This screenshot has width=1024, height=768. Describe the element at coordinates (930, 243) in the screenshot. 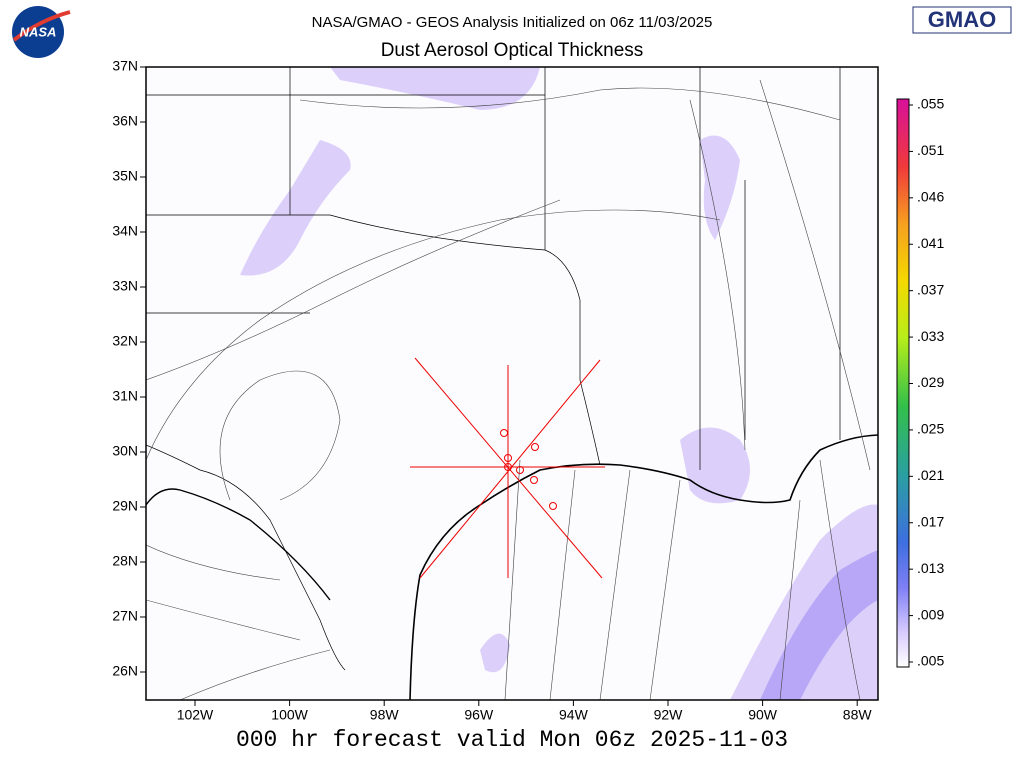

I see `colorbar-label: .041` at that location.